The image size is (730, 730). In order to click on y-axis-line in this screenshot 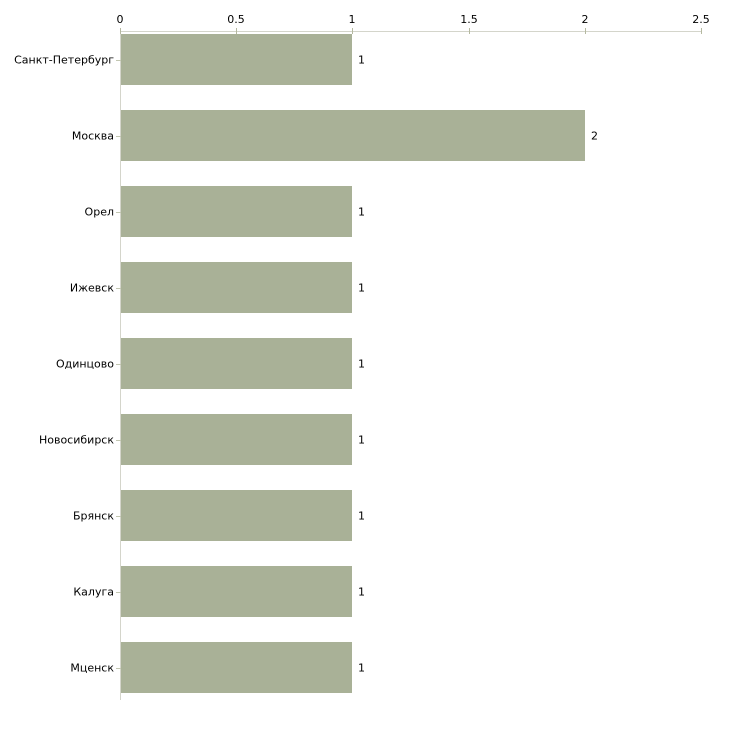, I will do `click(120, 365)`.